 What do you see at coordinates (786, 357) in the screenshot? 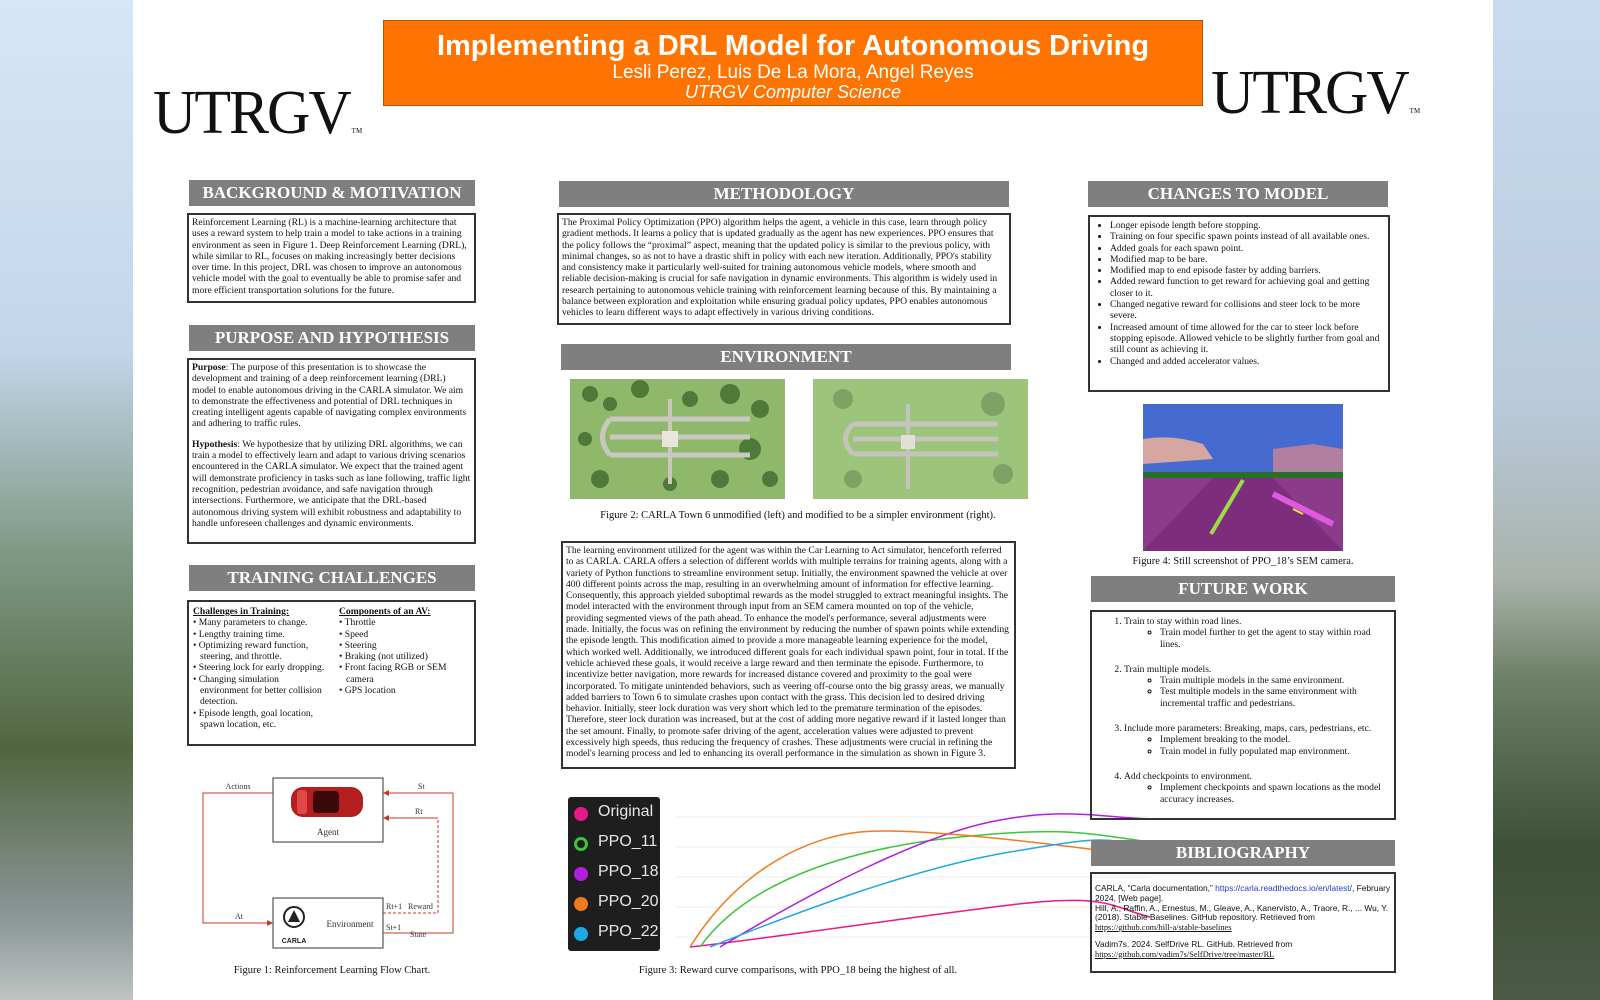
I see `environment-heading: ENVIRONMENT` at bounding box center [786, 357].